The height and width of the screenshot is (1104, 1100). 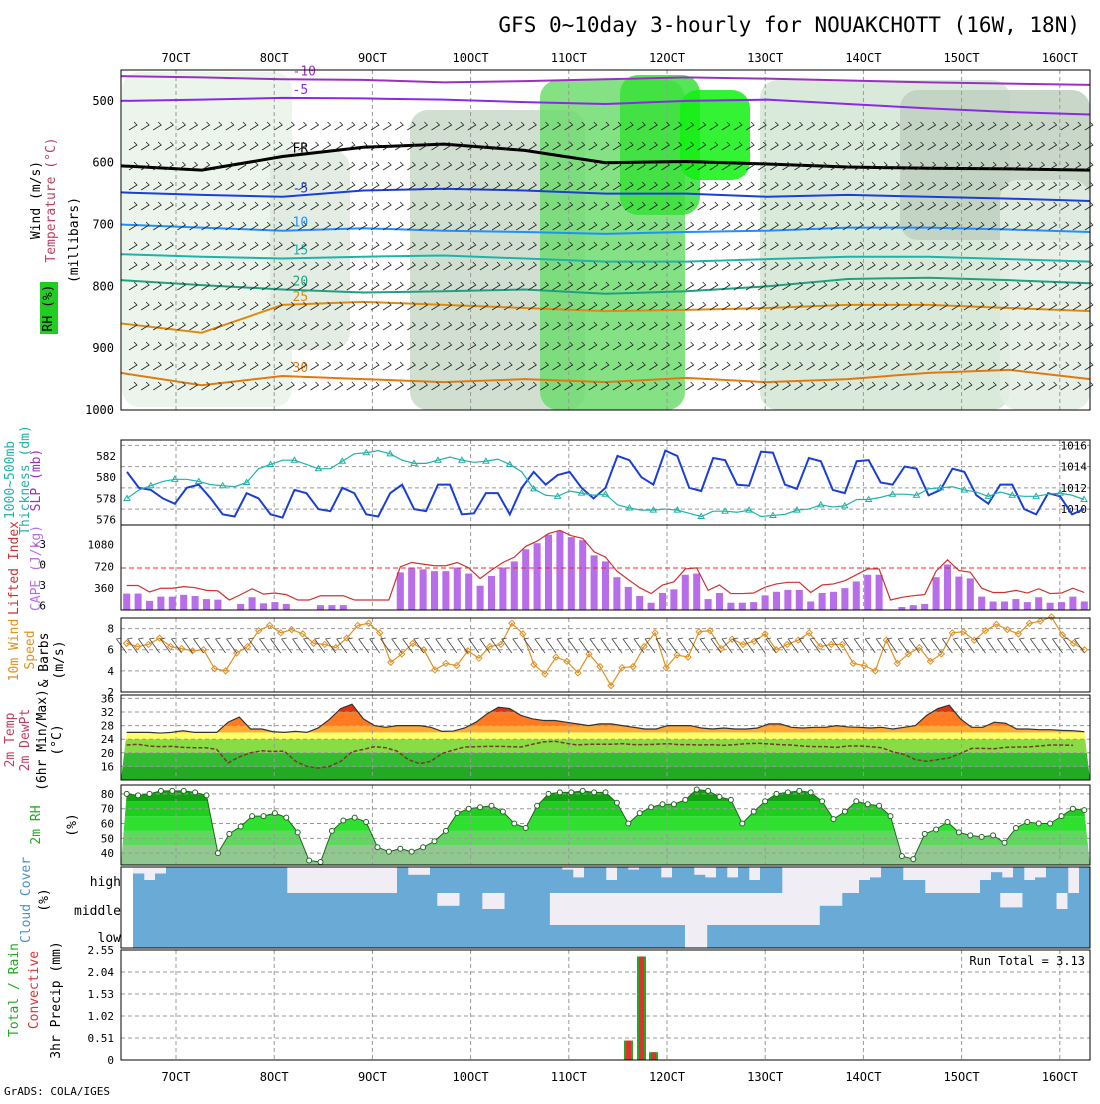 What do you see at coordinates (304, 71) in the screenshot?
I see `contour-label: -10` at bounding box center [304, 71].